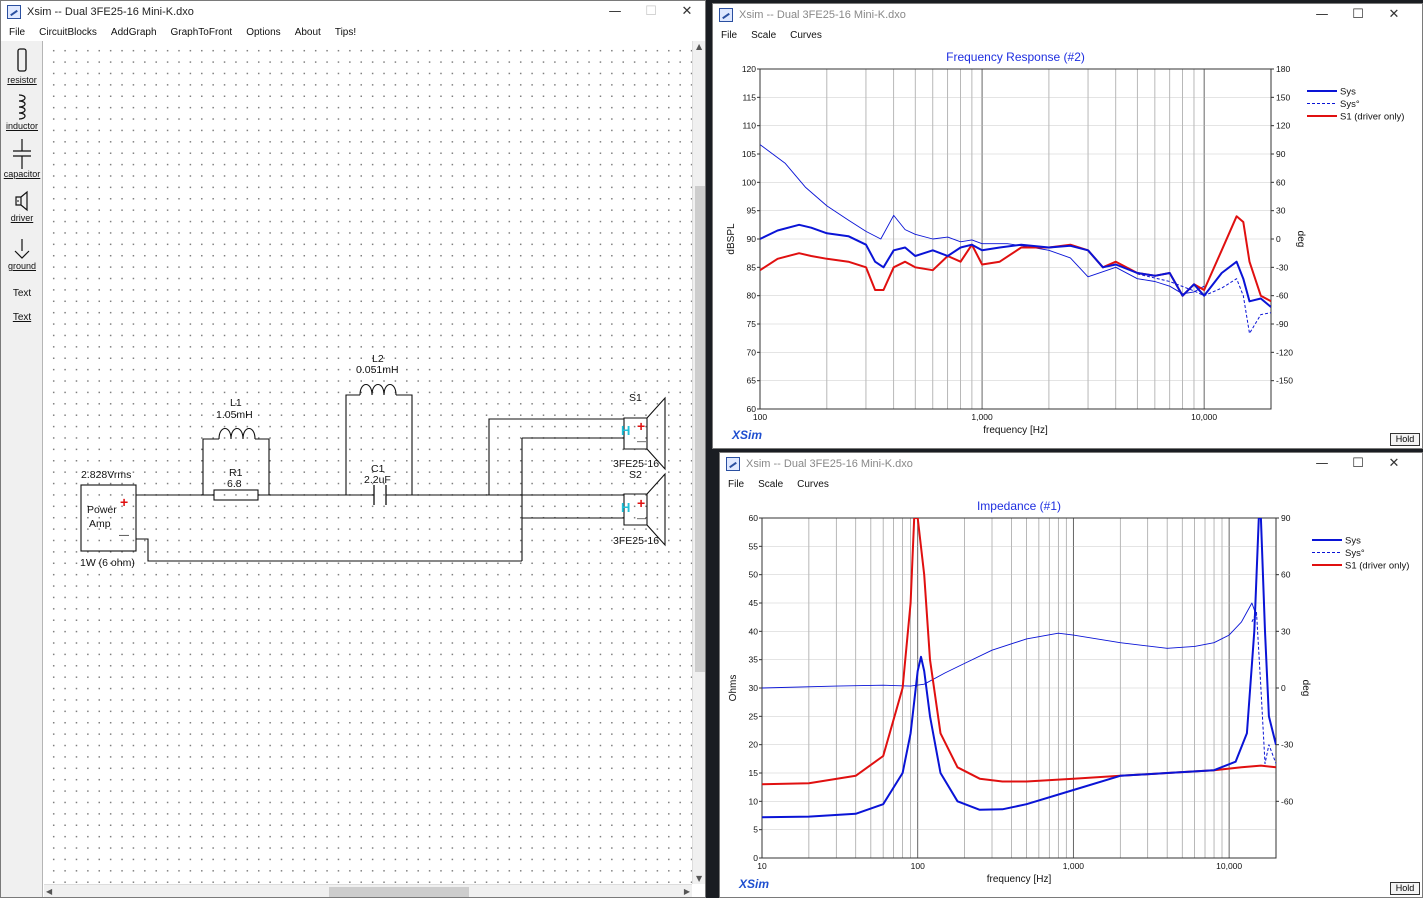 This screenshot has height=898, width=1423. What do you see at coordinates (22, 60) in the screenshot?
I see `resistor-icon` at bounding box center [22, 60].